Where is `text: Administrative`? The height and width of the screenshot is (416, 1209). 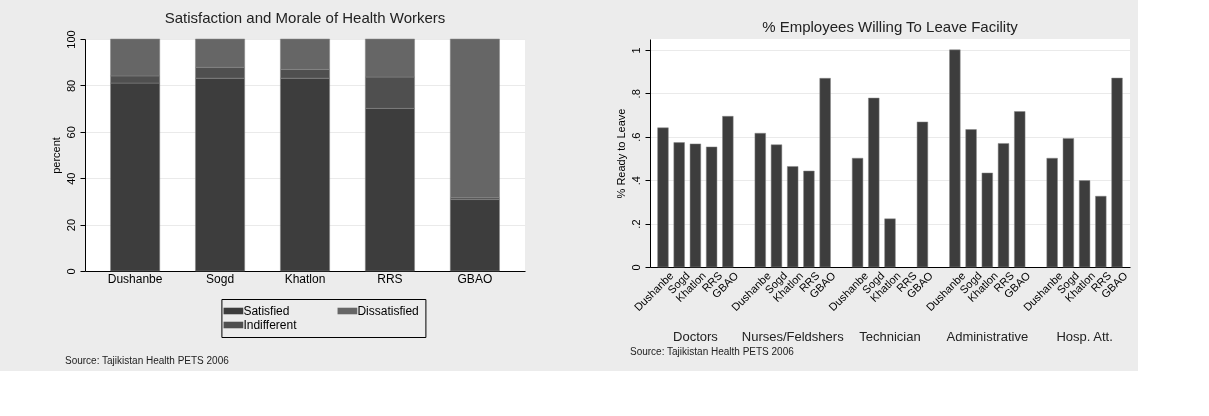
text: Administrative is located at coordinates (987, 336).